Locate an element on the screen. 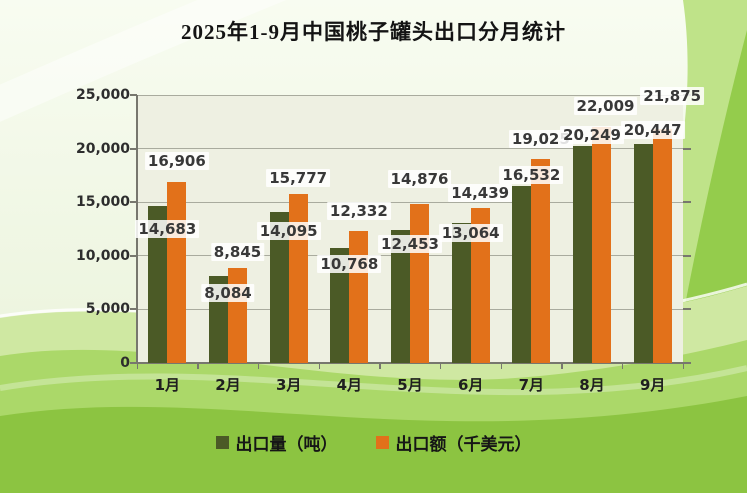 This screenshot has height=493, width=747. value-label-export-value: 16,906 is located at coordinates (176, 160).